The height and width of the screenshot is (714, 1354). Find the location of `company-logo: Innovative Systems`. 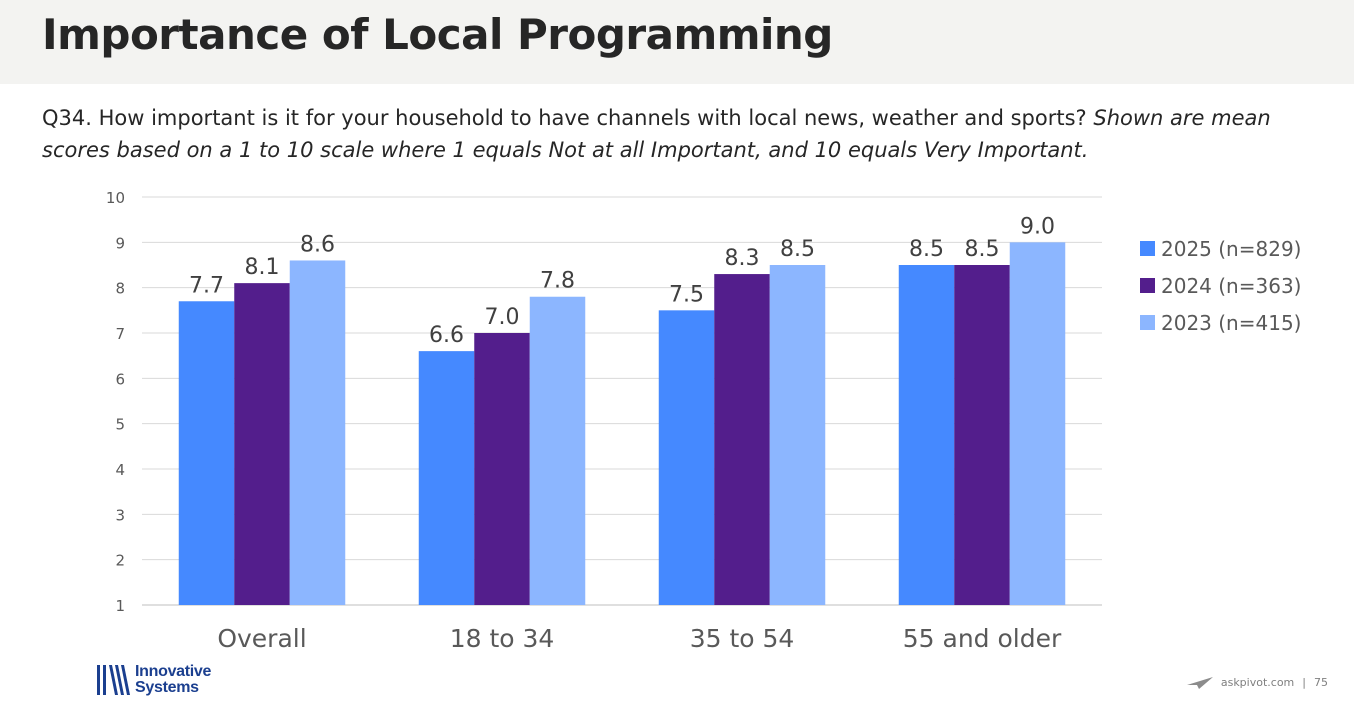

company-logo: Innovative Systems is located at coordinates (154, 680).